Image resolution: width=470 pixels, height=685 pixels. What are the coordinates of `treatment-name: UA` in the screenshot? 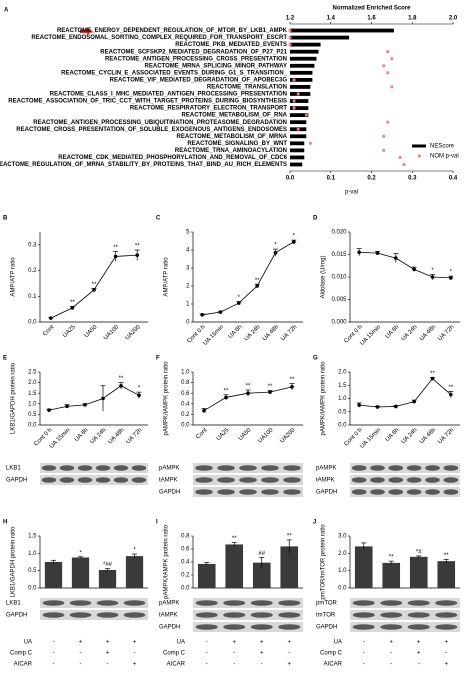 It's located at (181, 643).